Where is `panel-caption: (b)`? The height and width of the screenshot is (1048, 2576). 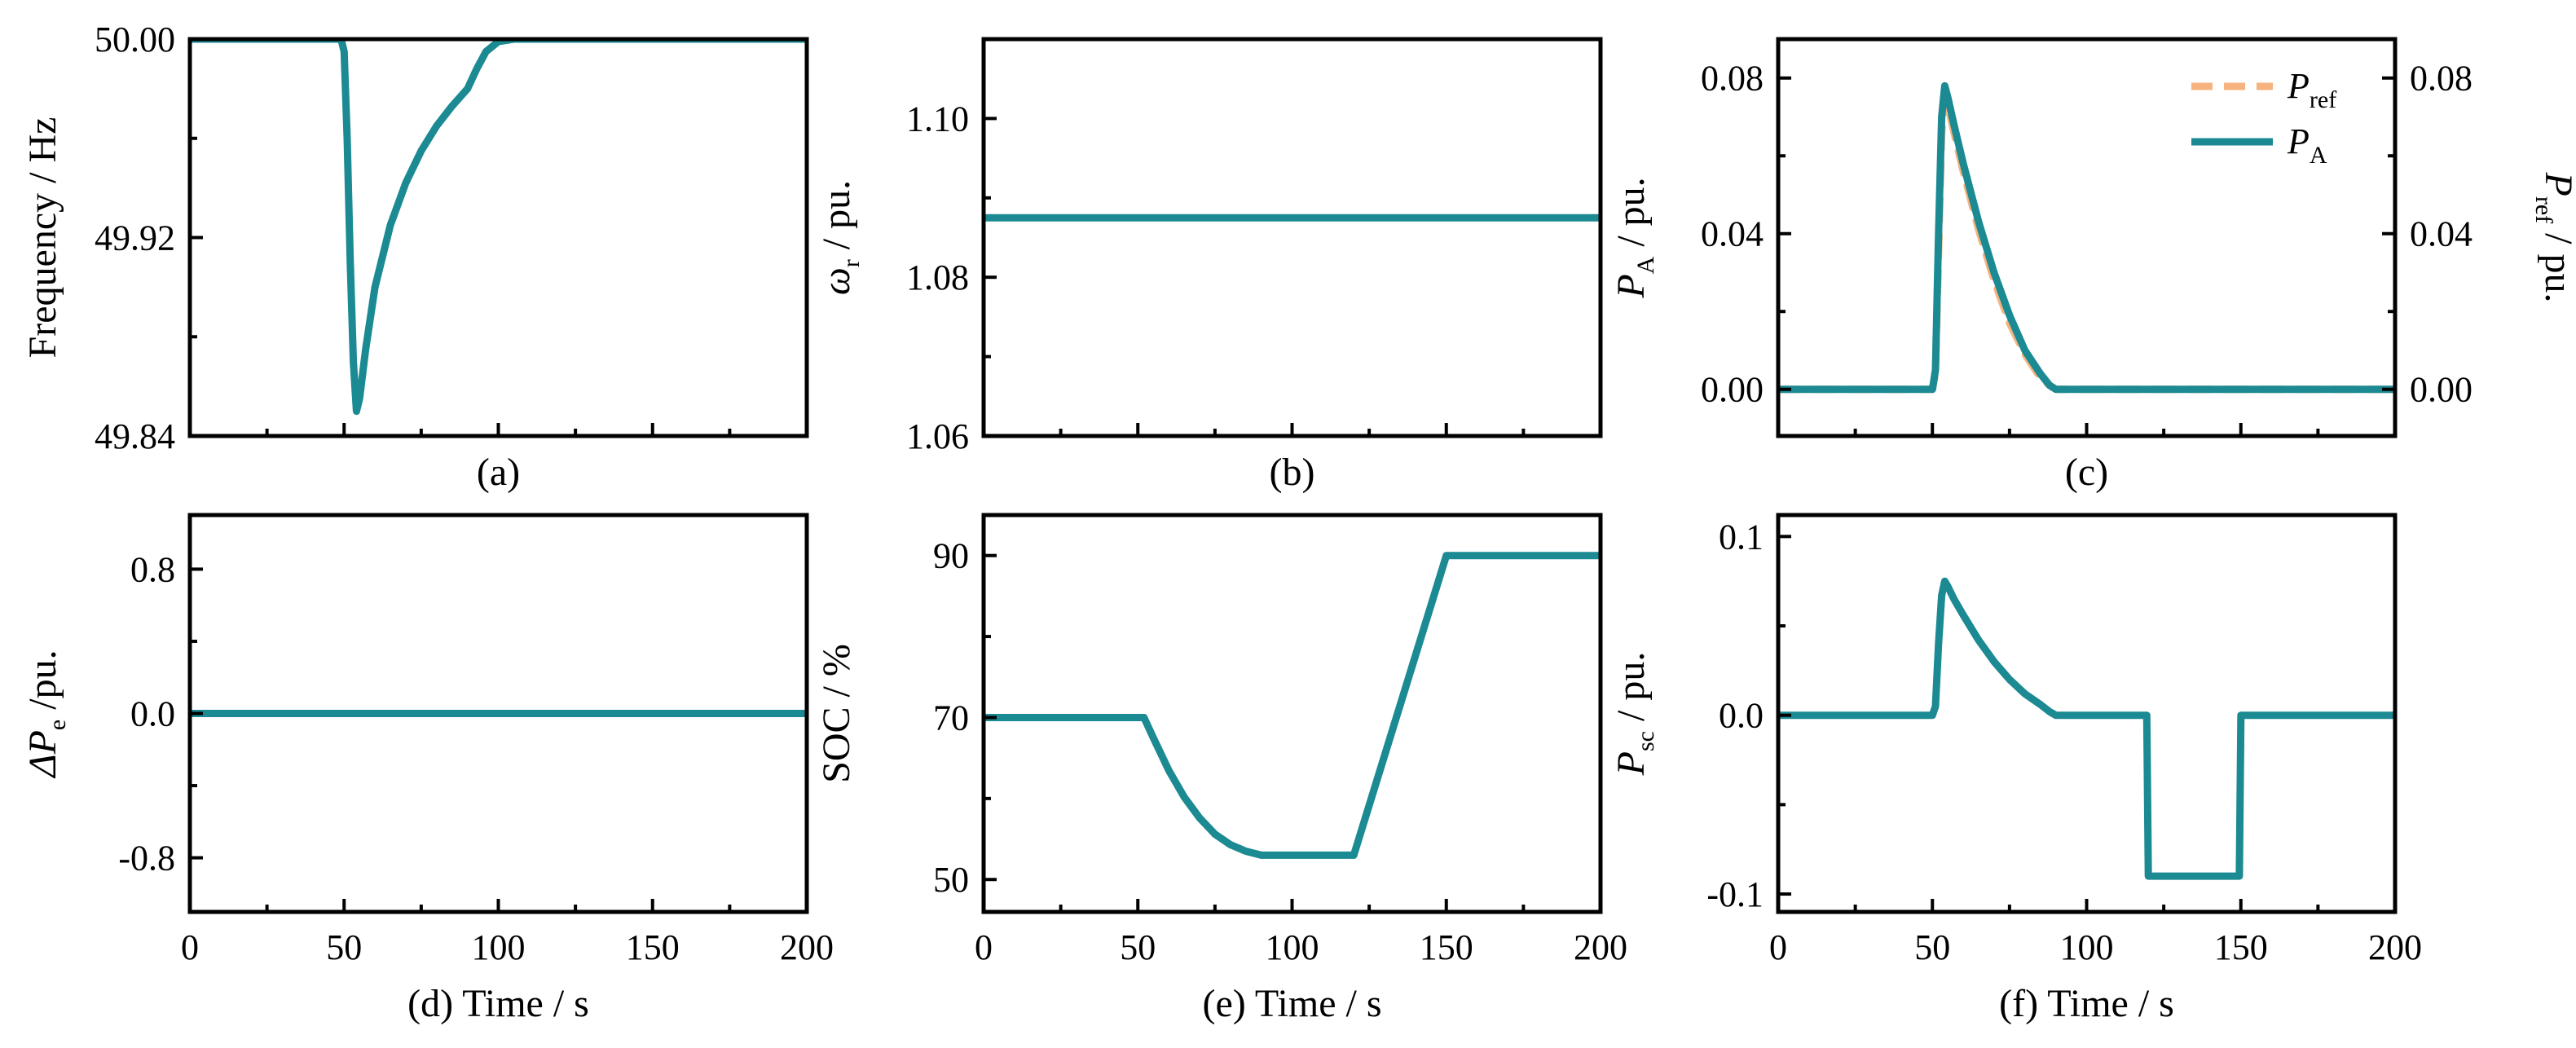
panel-caption: (b) is located at coordinates (1292, 473).